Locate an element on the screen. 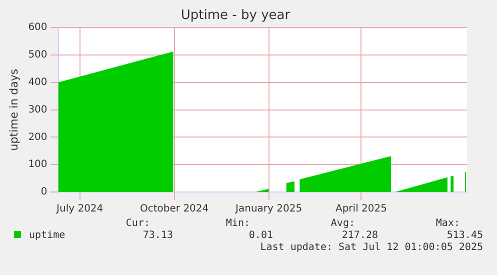  y-tick-label: 300 is located at coordinates (38, 110).